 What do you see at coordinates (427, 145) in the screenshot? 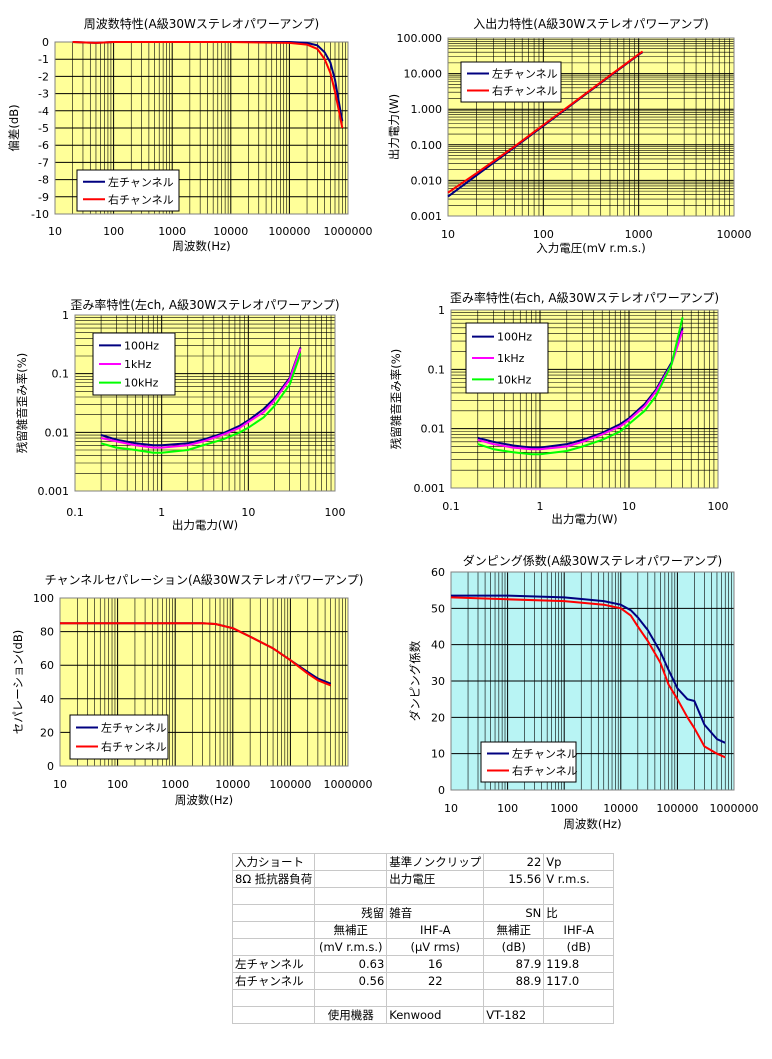
I see `y-tick-label: 0.100` at bounding box center [427, 145].